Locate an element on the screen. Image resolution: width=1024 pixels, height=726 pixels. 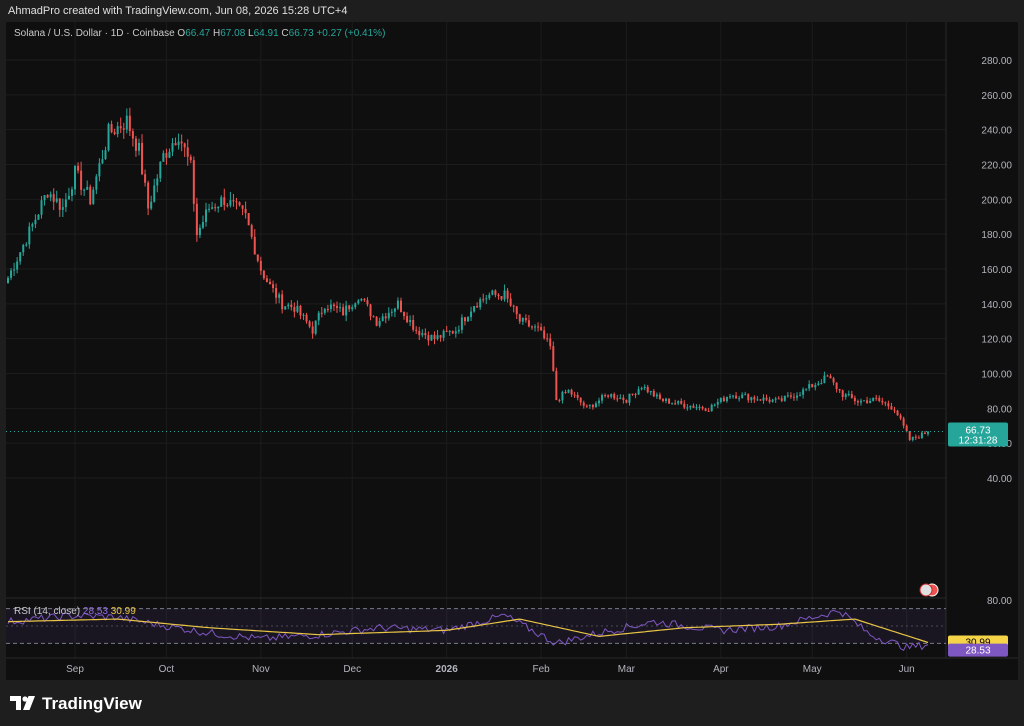
candle-countdown: 12:31:28 is located at coordinates (978, 440).